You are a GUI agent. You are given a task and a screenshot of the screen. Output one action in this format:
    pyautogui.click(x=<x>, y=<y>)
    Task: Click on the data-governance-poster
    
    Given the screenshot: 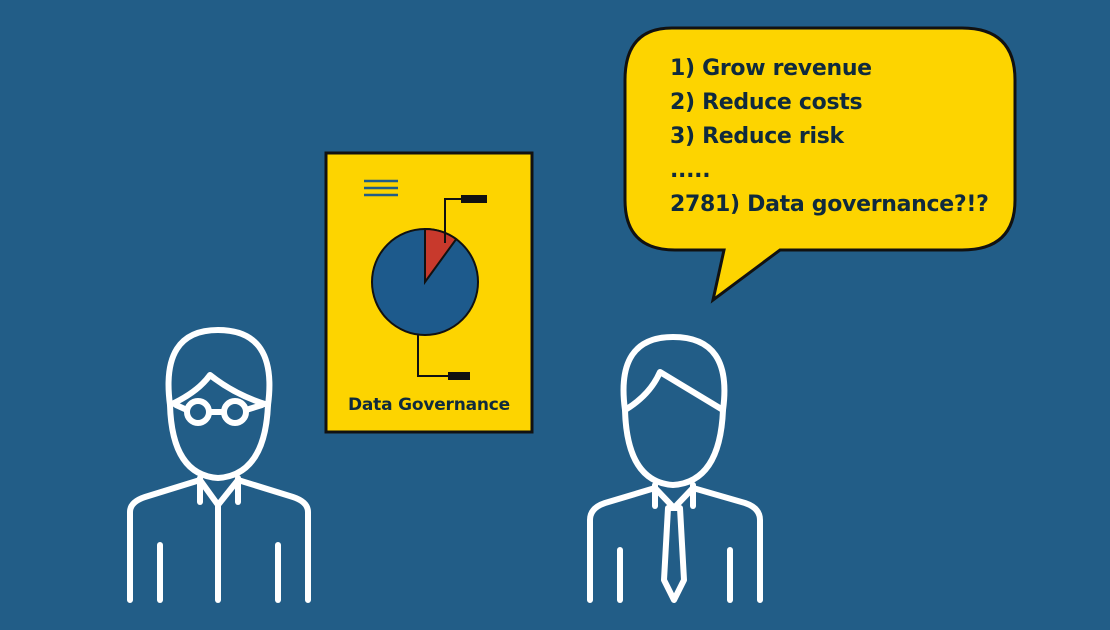 What is the action you would take?
    pyautogui.click(x=429, y=292)
    